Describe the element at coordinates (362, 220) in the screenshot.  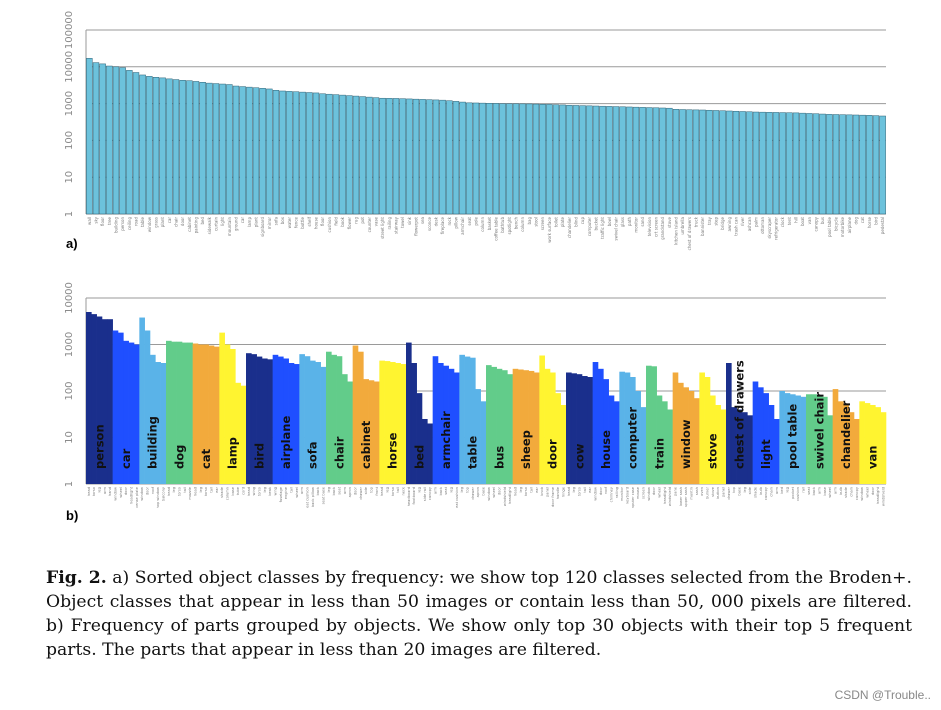
I see `chart-a-x-tick-label: pot` at that location.